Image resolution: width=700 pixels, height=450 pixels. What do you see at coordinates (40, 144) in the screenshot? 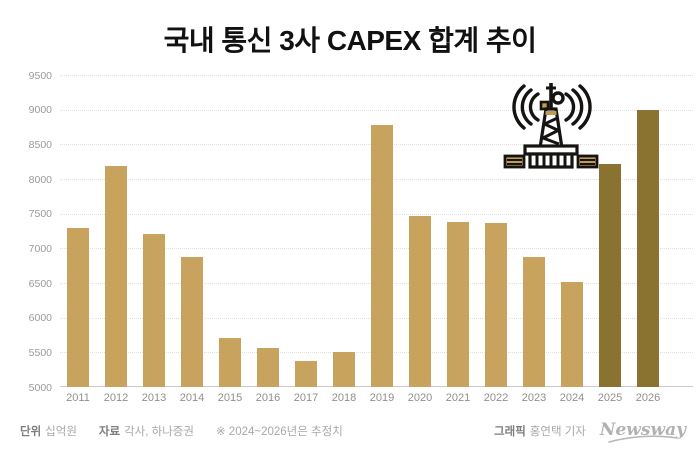
I see `y-axis-label: 8500` at bounding box center [40, 144].